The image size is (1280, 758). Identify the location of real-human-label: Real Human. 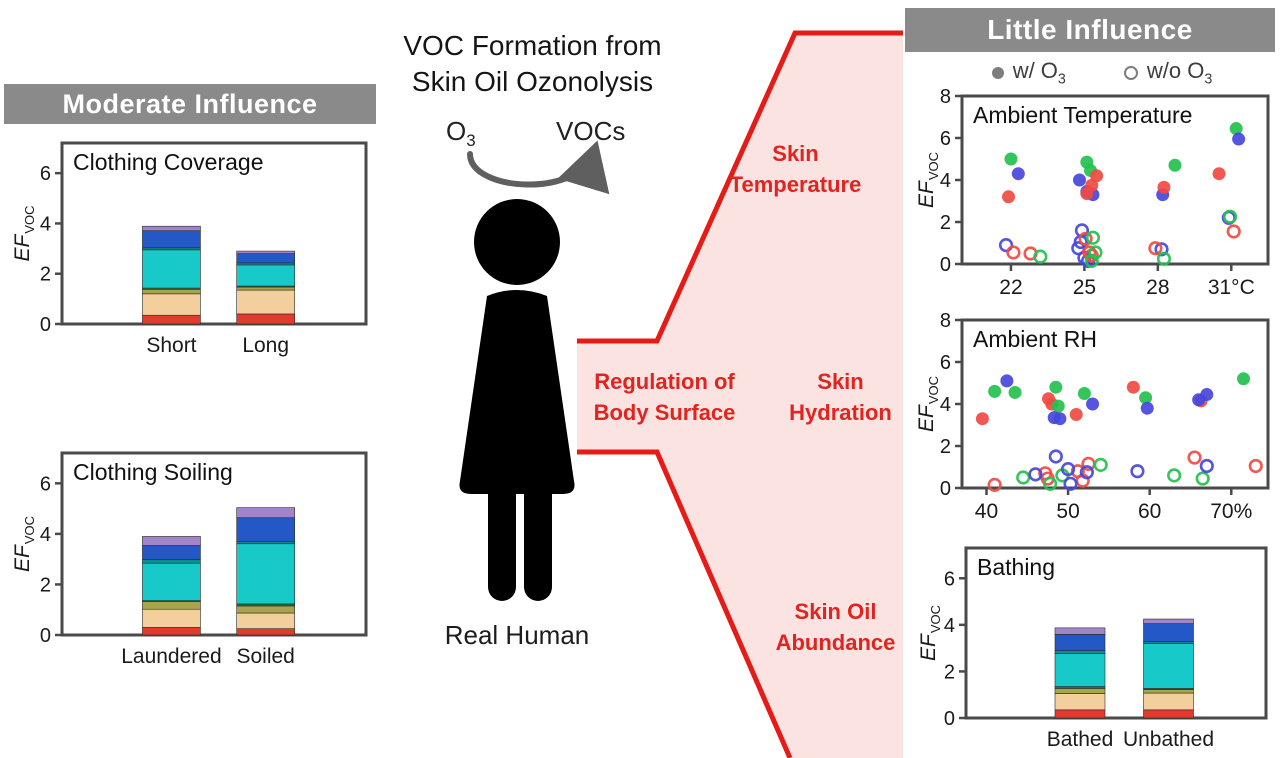
(517, 635).